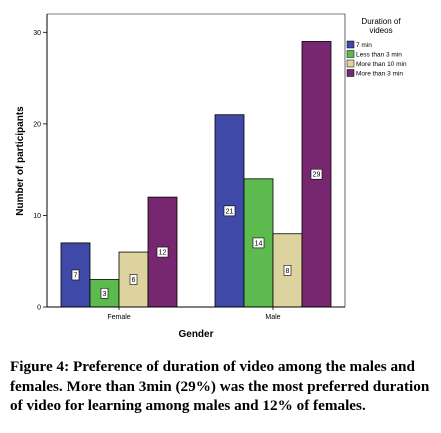 This screenshot has height=433, width=441. Describe the element at coordinates (37, 33) in the screenshot. I see `y-tick-label: 30` at that location.